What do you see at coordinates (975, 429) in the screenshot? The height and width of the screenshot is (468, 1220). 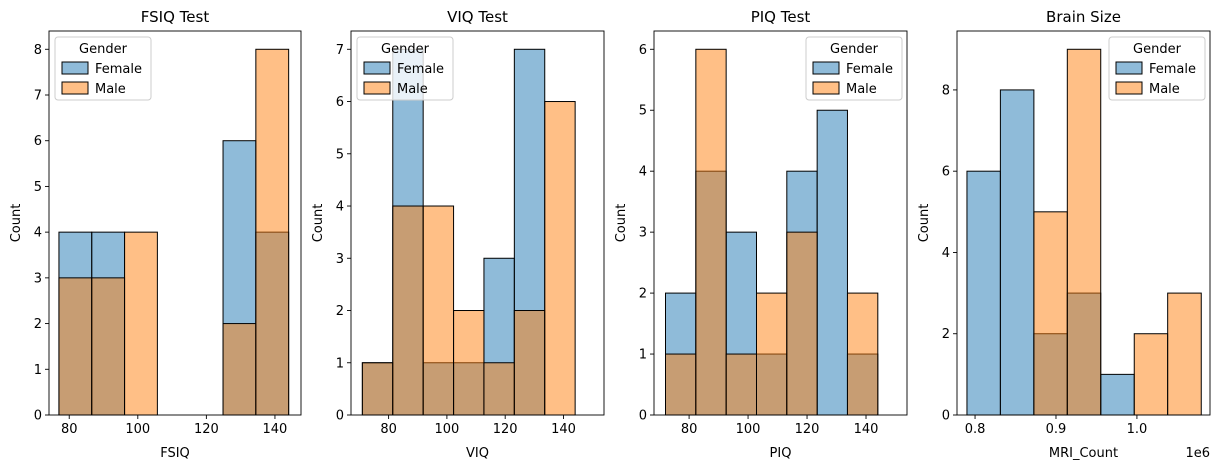 I see `x-tick-label: 0.8` at bounding box center [975, 429].